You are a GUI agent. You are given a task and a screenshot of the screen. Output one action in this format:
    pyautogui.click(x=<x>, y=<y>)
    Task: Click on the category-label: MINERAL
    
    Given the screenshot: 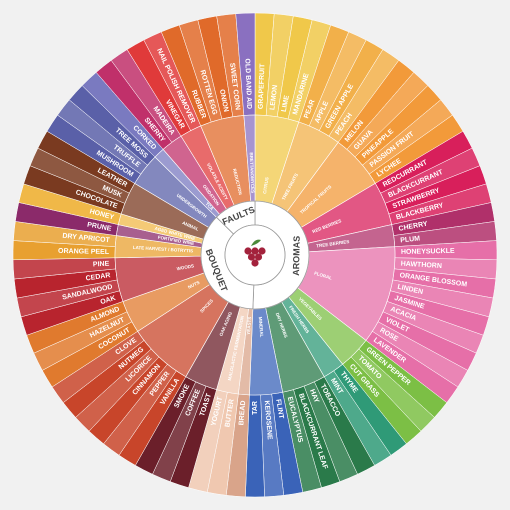 What is the action you would take?
    pyautogui.click(x=261, y=327)
    